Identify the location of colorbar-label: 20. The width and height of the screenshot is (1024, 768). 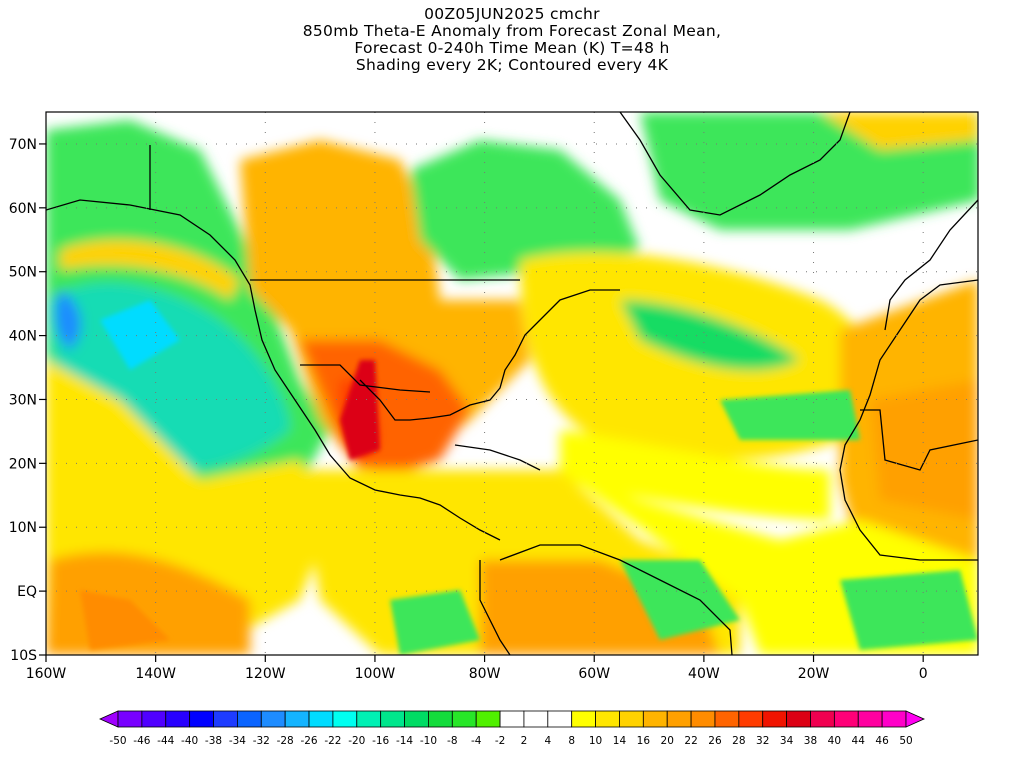
(667, 741).